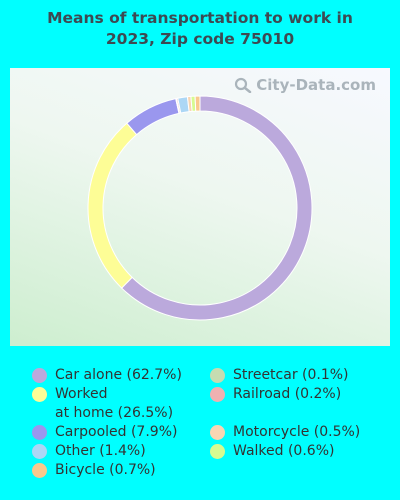 The height and width of the screenshot is (500, 400). I want to click on watermark-text: City-Data.com, so click(316, 85).